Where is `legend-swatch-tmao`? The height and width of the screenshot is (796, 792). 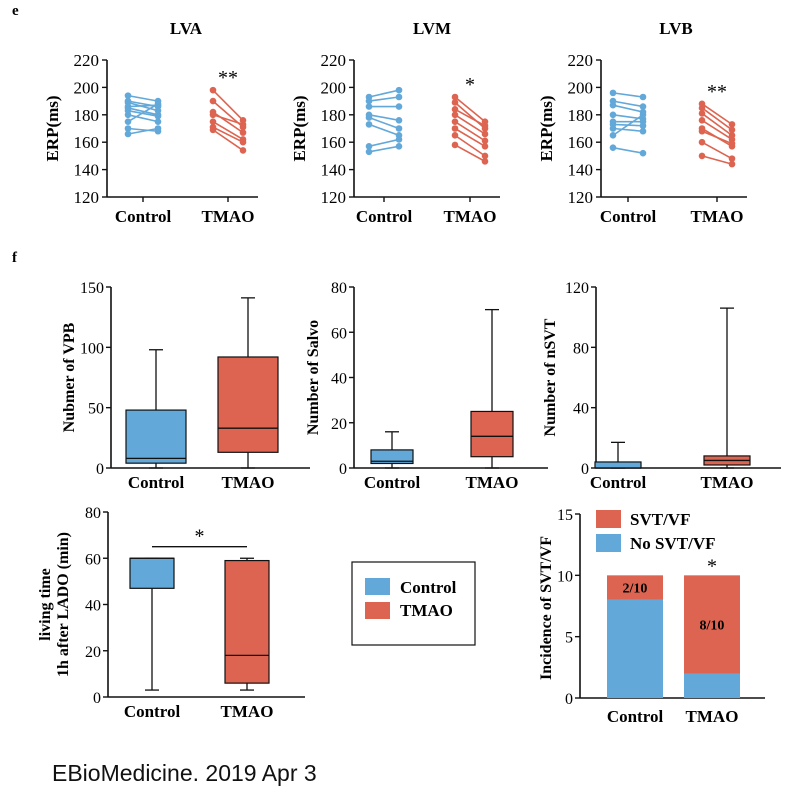 legend-swatch-tmao is located at coordinates (377, 610).